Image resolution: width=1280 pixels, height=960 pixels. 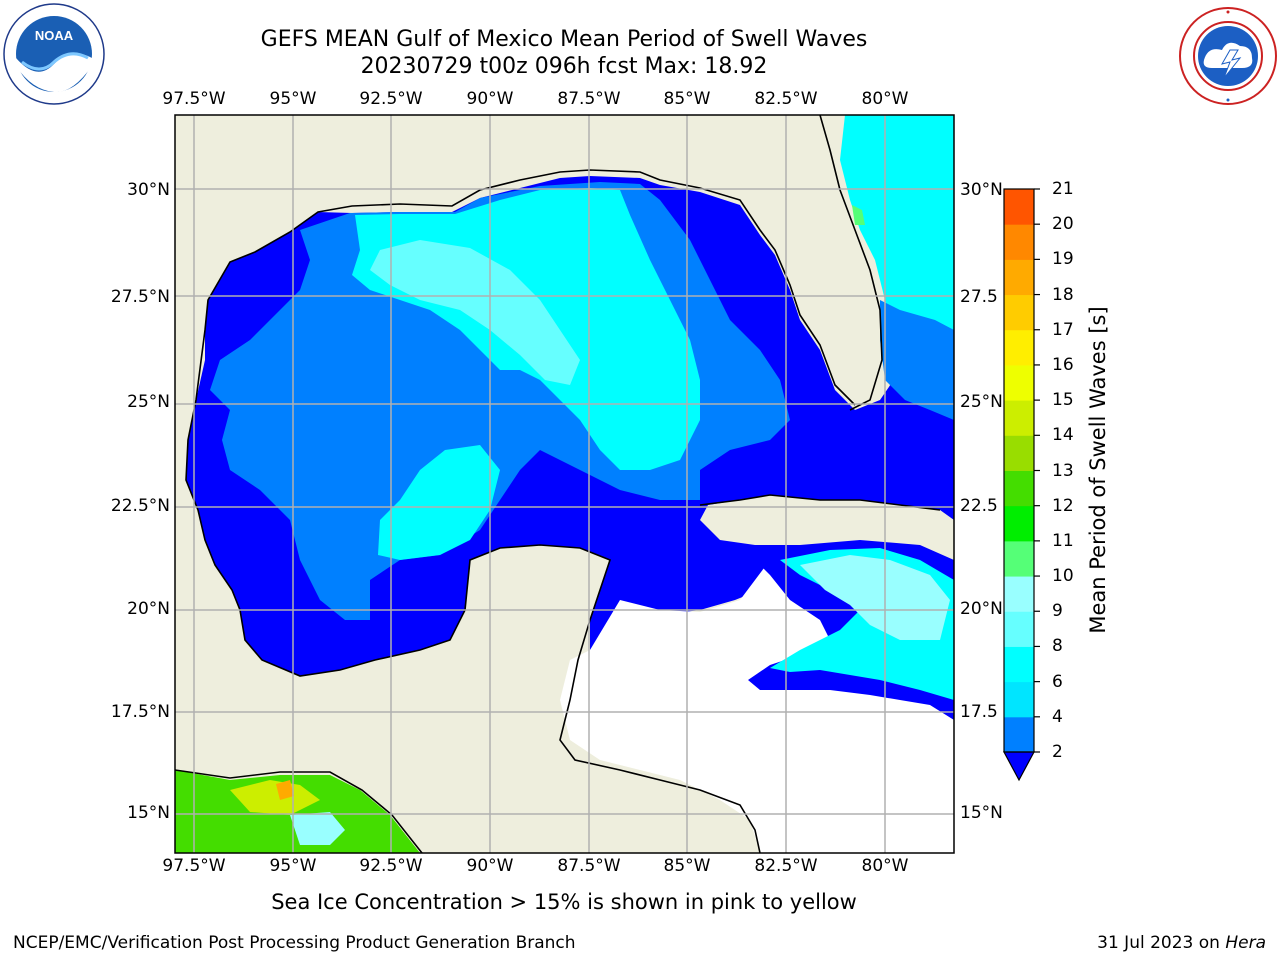 I want to click on pacific-swell-yellow, so click(x=275, y=797).